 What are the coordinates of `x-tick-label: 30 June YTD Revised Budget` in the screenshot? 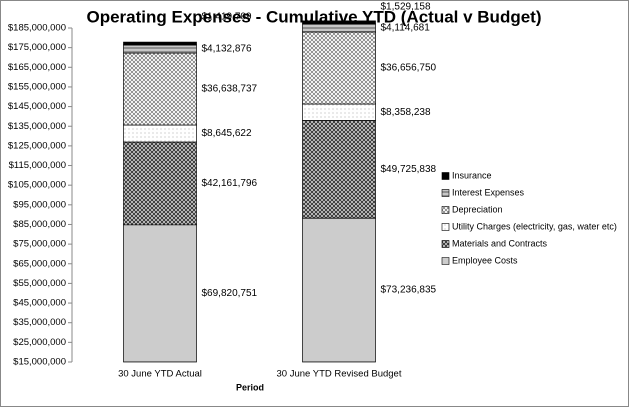 It's located at (339, 374).